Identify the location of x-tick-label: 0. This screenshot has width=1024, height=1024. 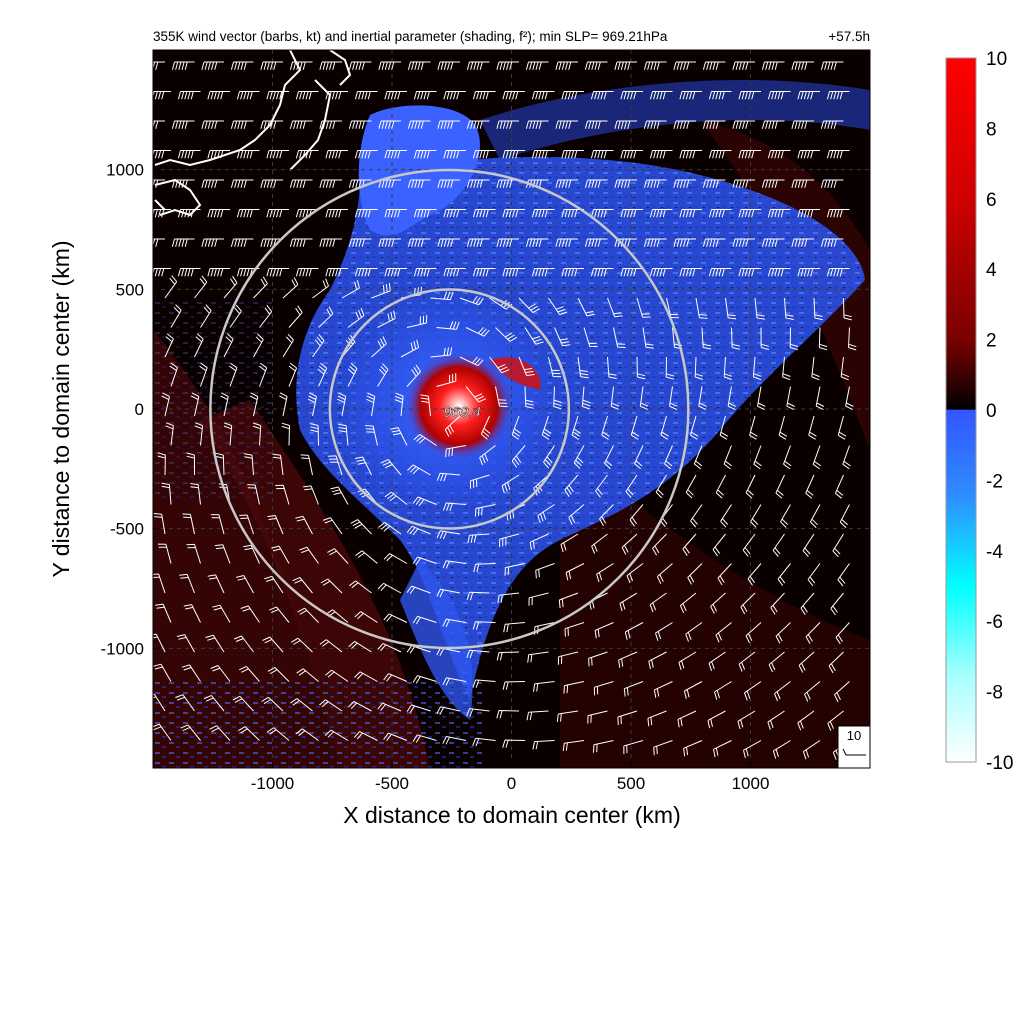
(511, 783).